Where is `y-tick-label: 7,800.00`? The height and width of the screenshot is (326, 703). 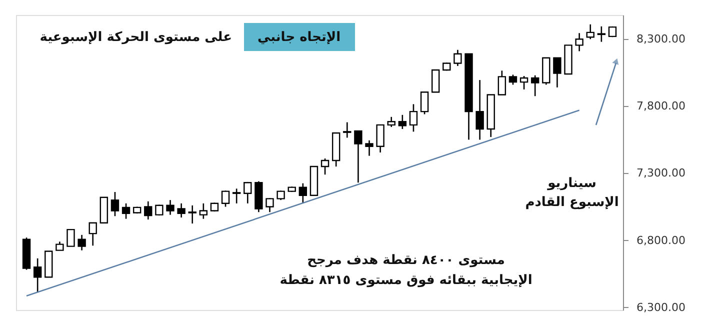 y-tick-label: 7,800.00 is located at coordinates (661, 106).